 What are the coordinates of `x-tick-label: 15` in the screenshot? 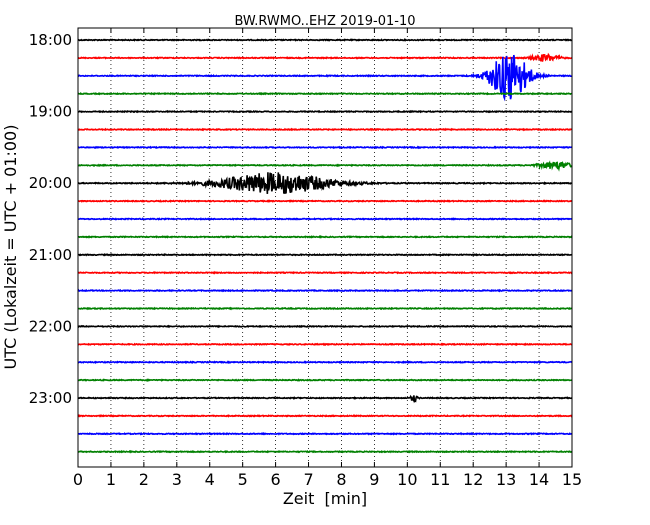 It's located at (572, 479).